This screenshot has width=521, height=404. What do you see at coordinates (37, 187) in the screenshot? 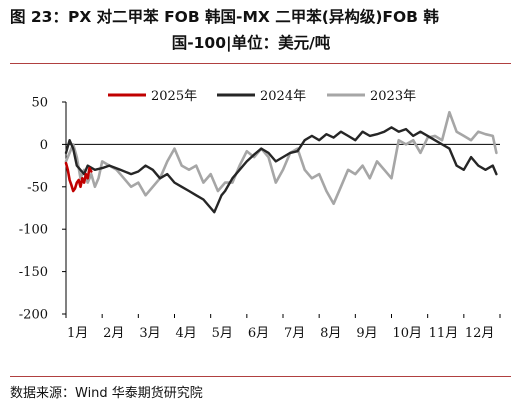
I see `y-tick-label: -50` at bounding box center [37, 187].